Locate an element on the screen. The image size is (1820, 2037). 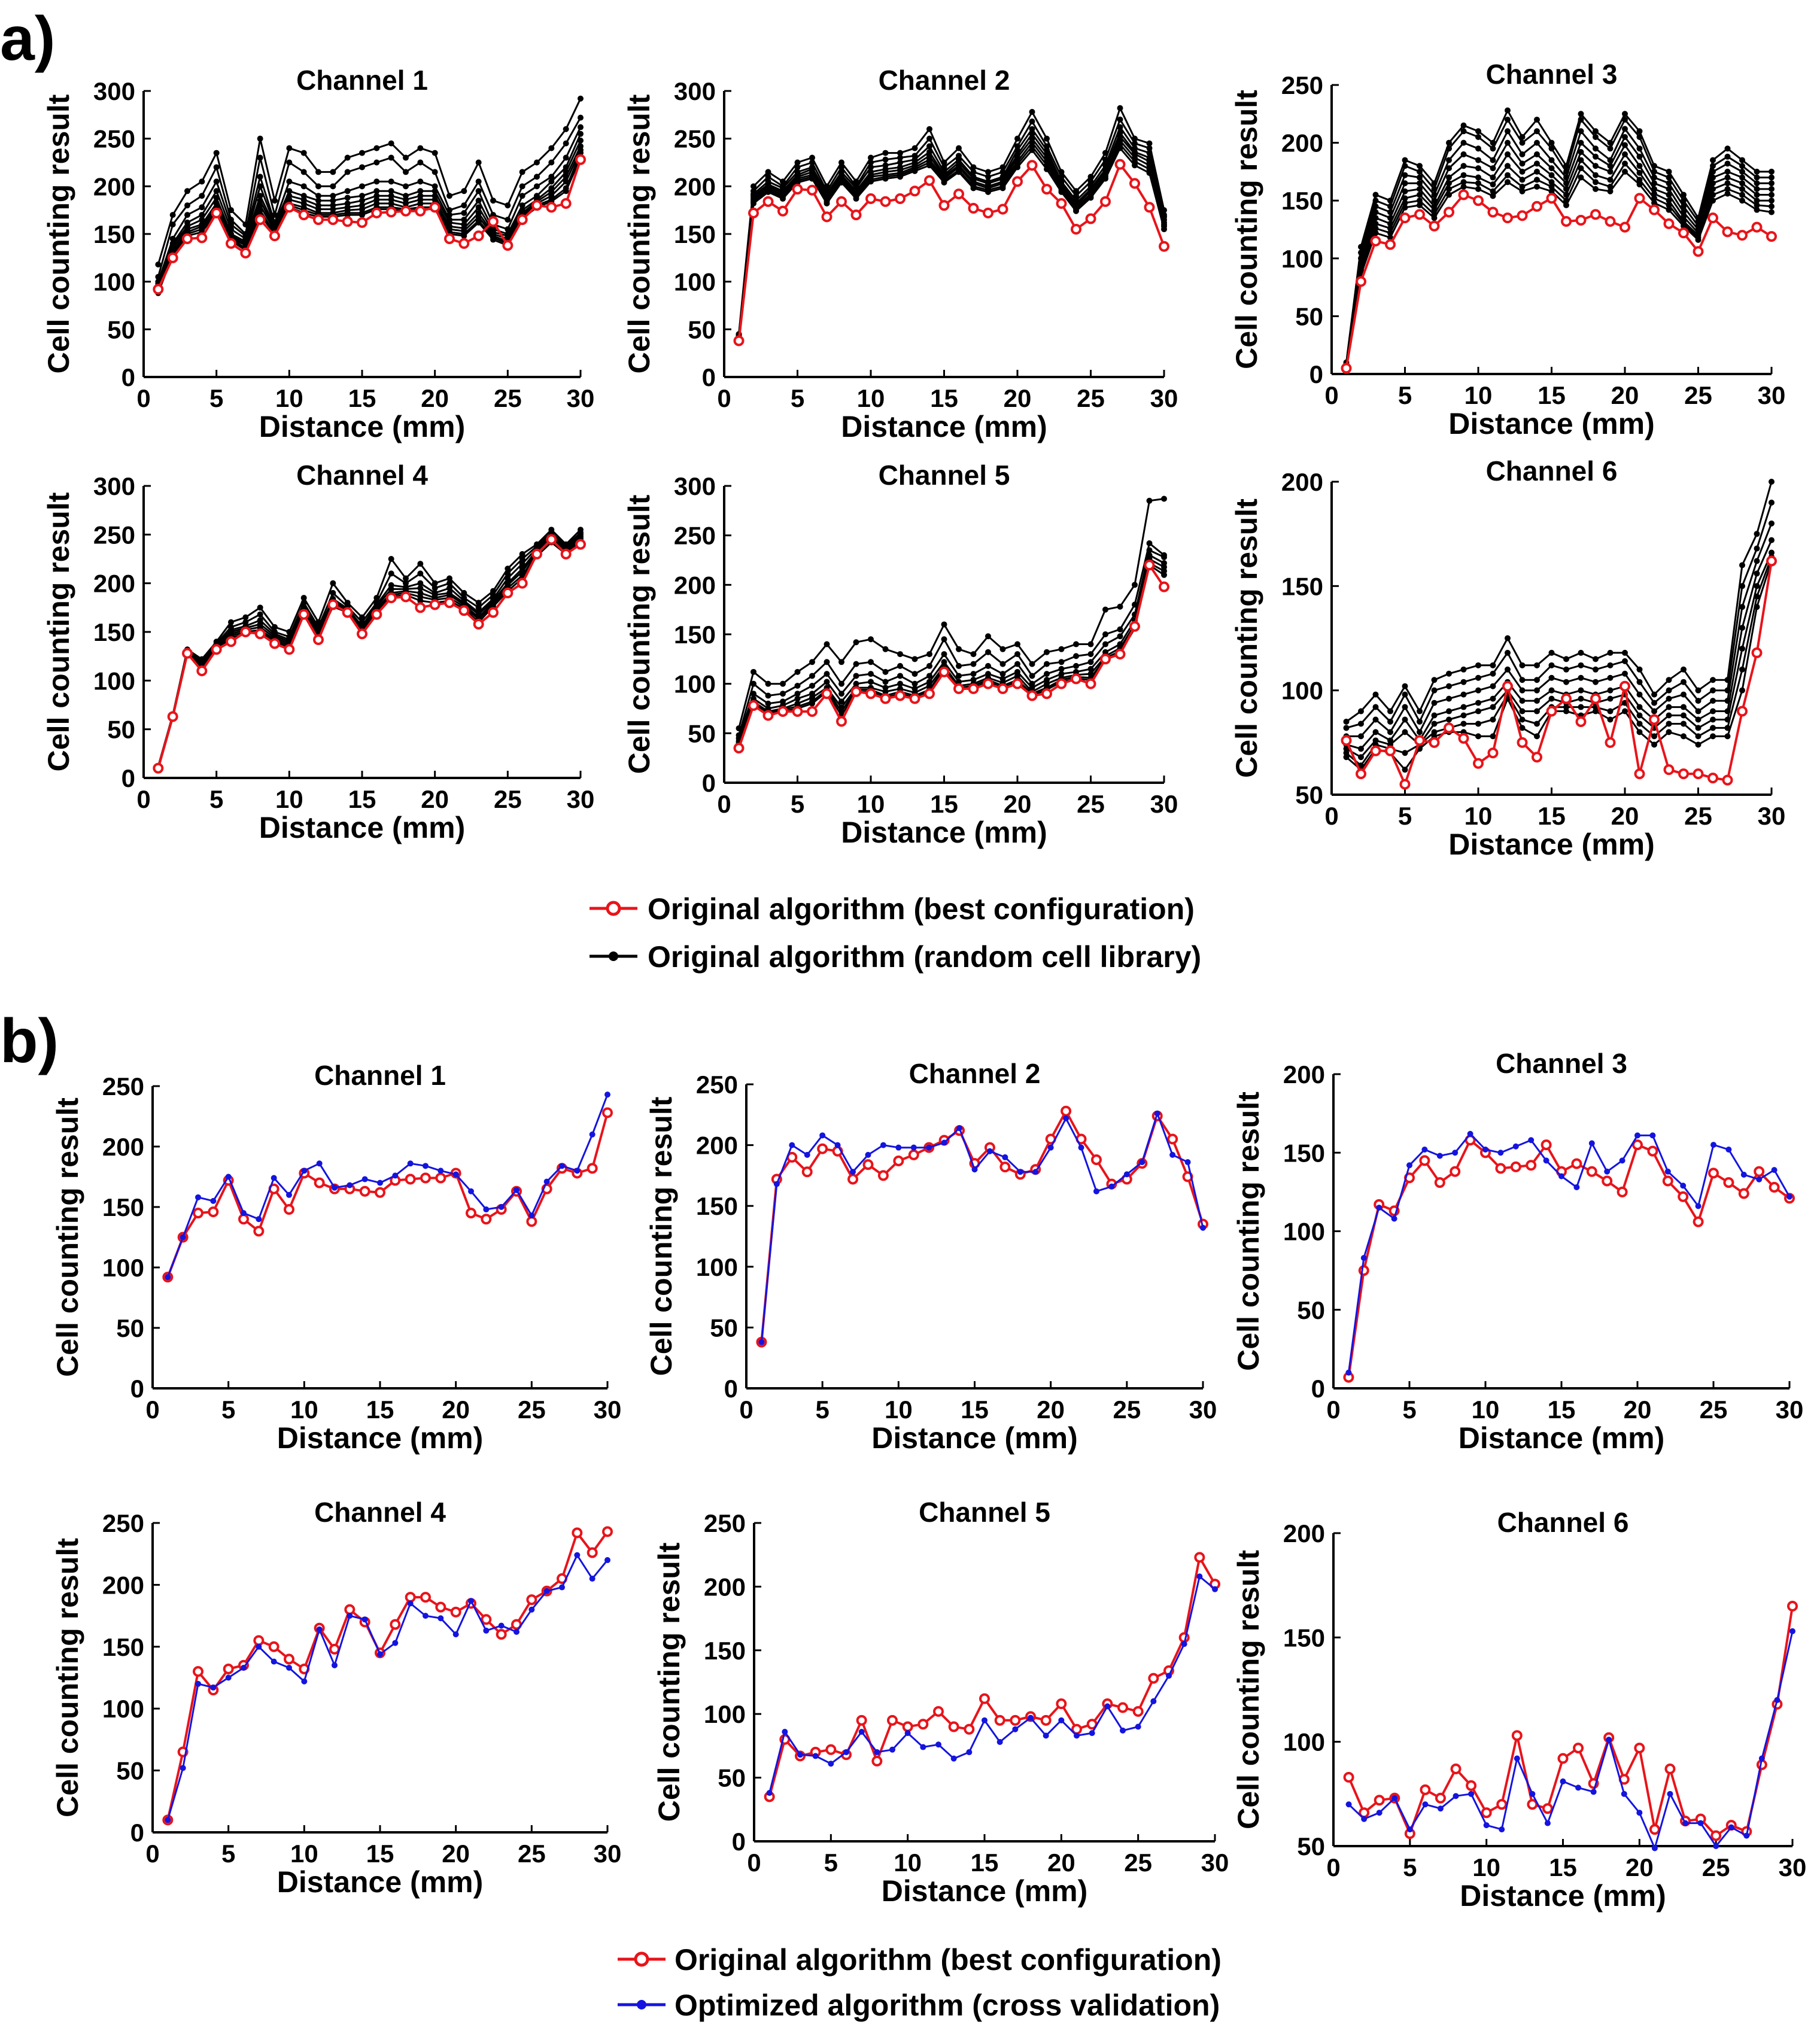
legend-a-best-label: Original algorithm (best configuration) is located at coordinates (922, 909).